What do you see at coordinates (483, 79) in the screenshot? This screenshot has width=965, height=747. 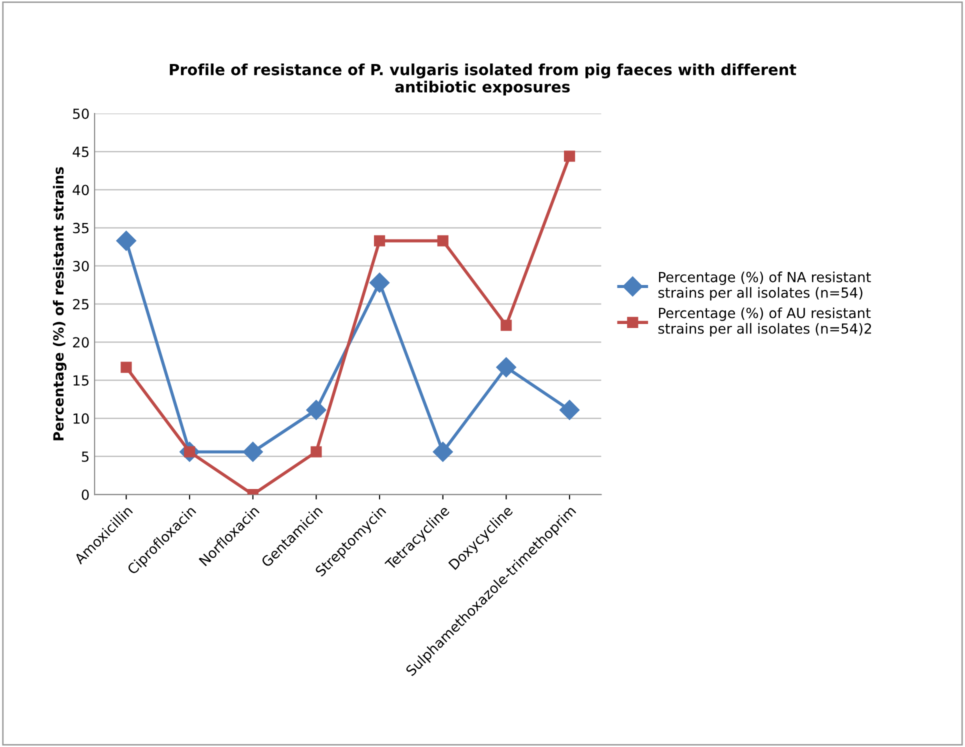 I see `chart-title: Profile of resistance of P. vulgaris isolated from pig faeces with different antibiotic exposures` at bounding box center [483, 79].